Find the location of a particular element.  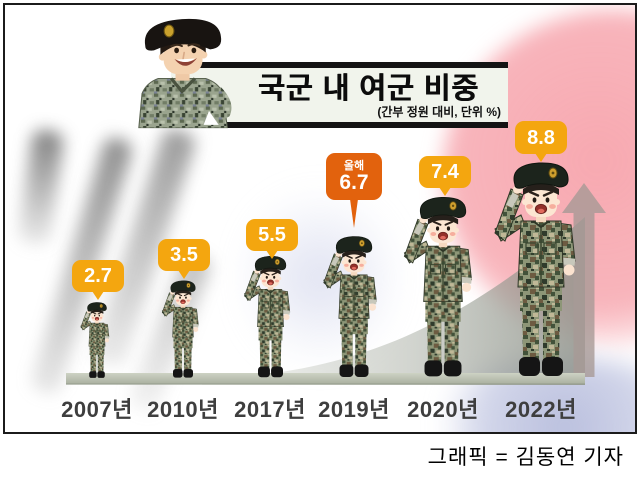

page-title: 국군 내 여군 비중 is located at coordinates (368, 89).